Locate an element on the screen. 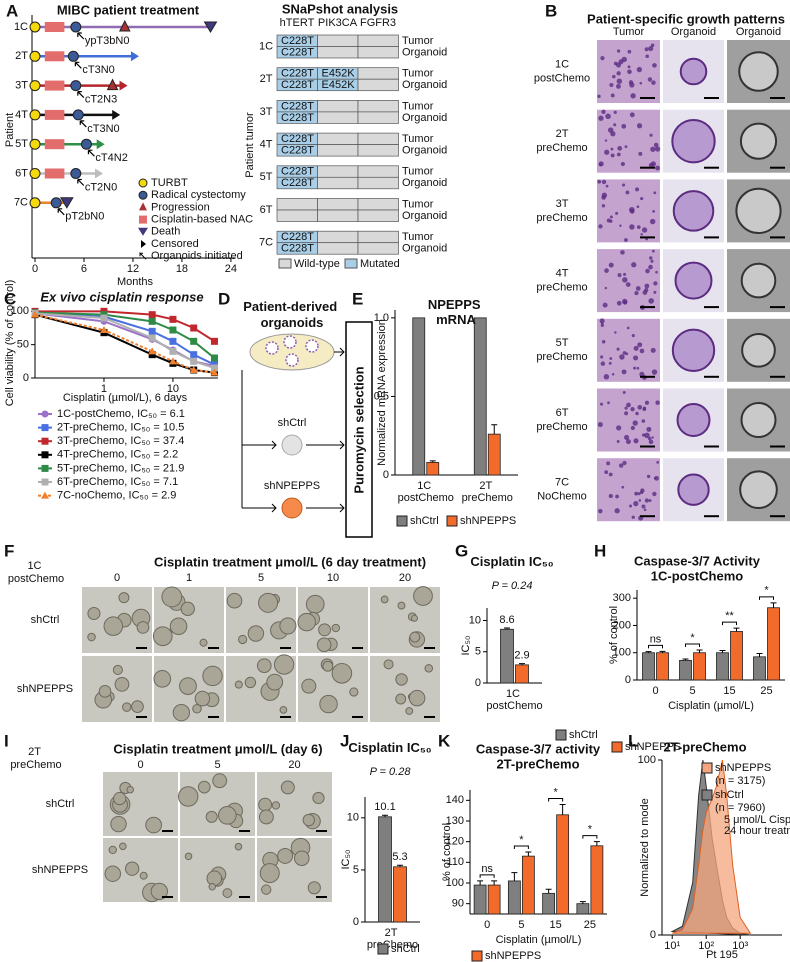 This screenshot has width=790, height=962. panel-title: Patient-specific growth patterns is located at coordinates (686, 18).